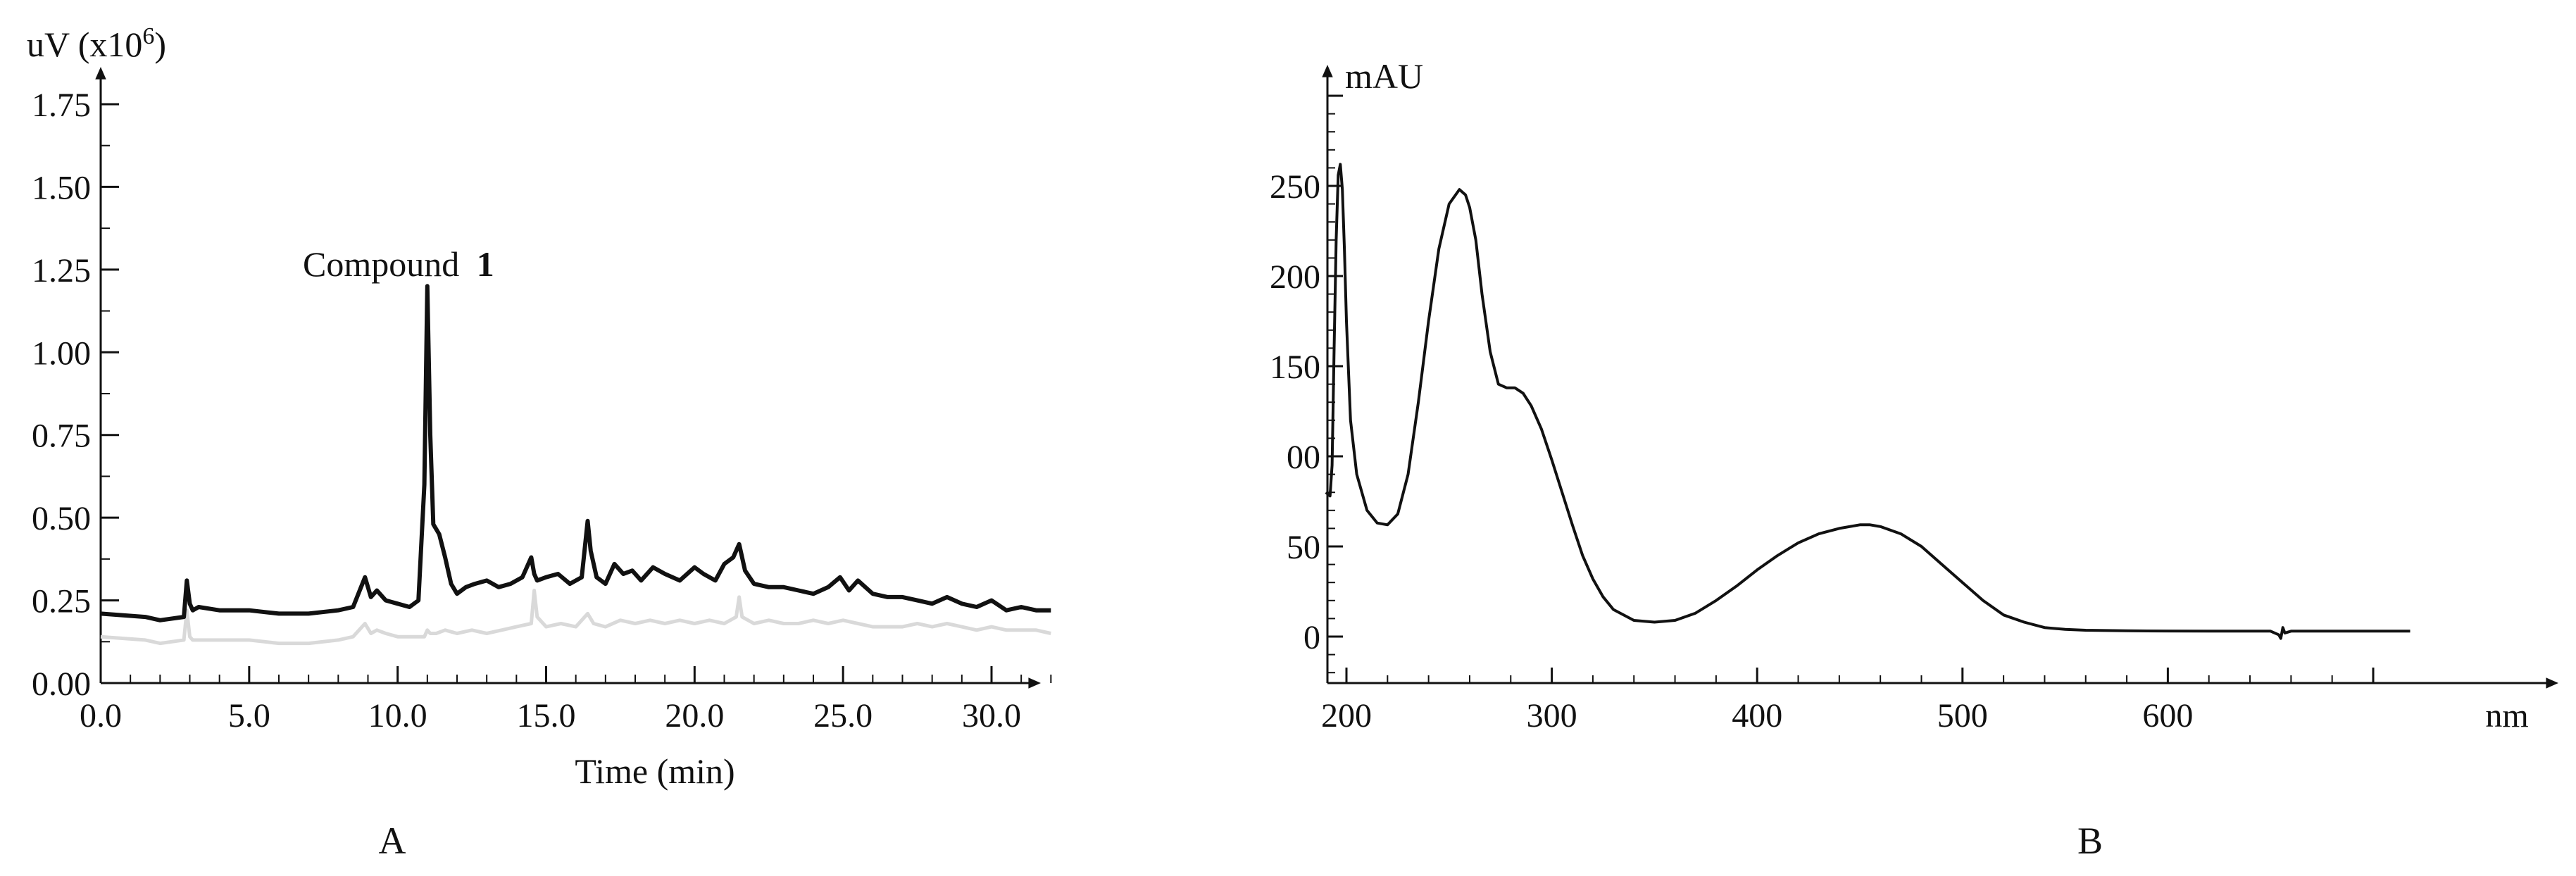 Image resolution: width=2576 pixels, height=876 pixels. What do you see at coordinates (575, 453) in the screenshot?
I see `series-line-main` at bounding box center [575, 453].